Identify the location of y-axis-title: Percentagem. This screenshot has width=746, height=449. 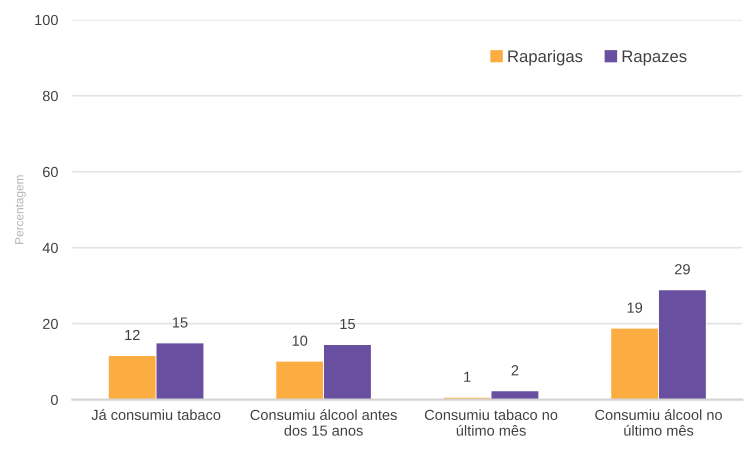
(20, 209).